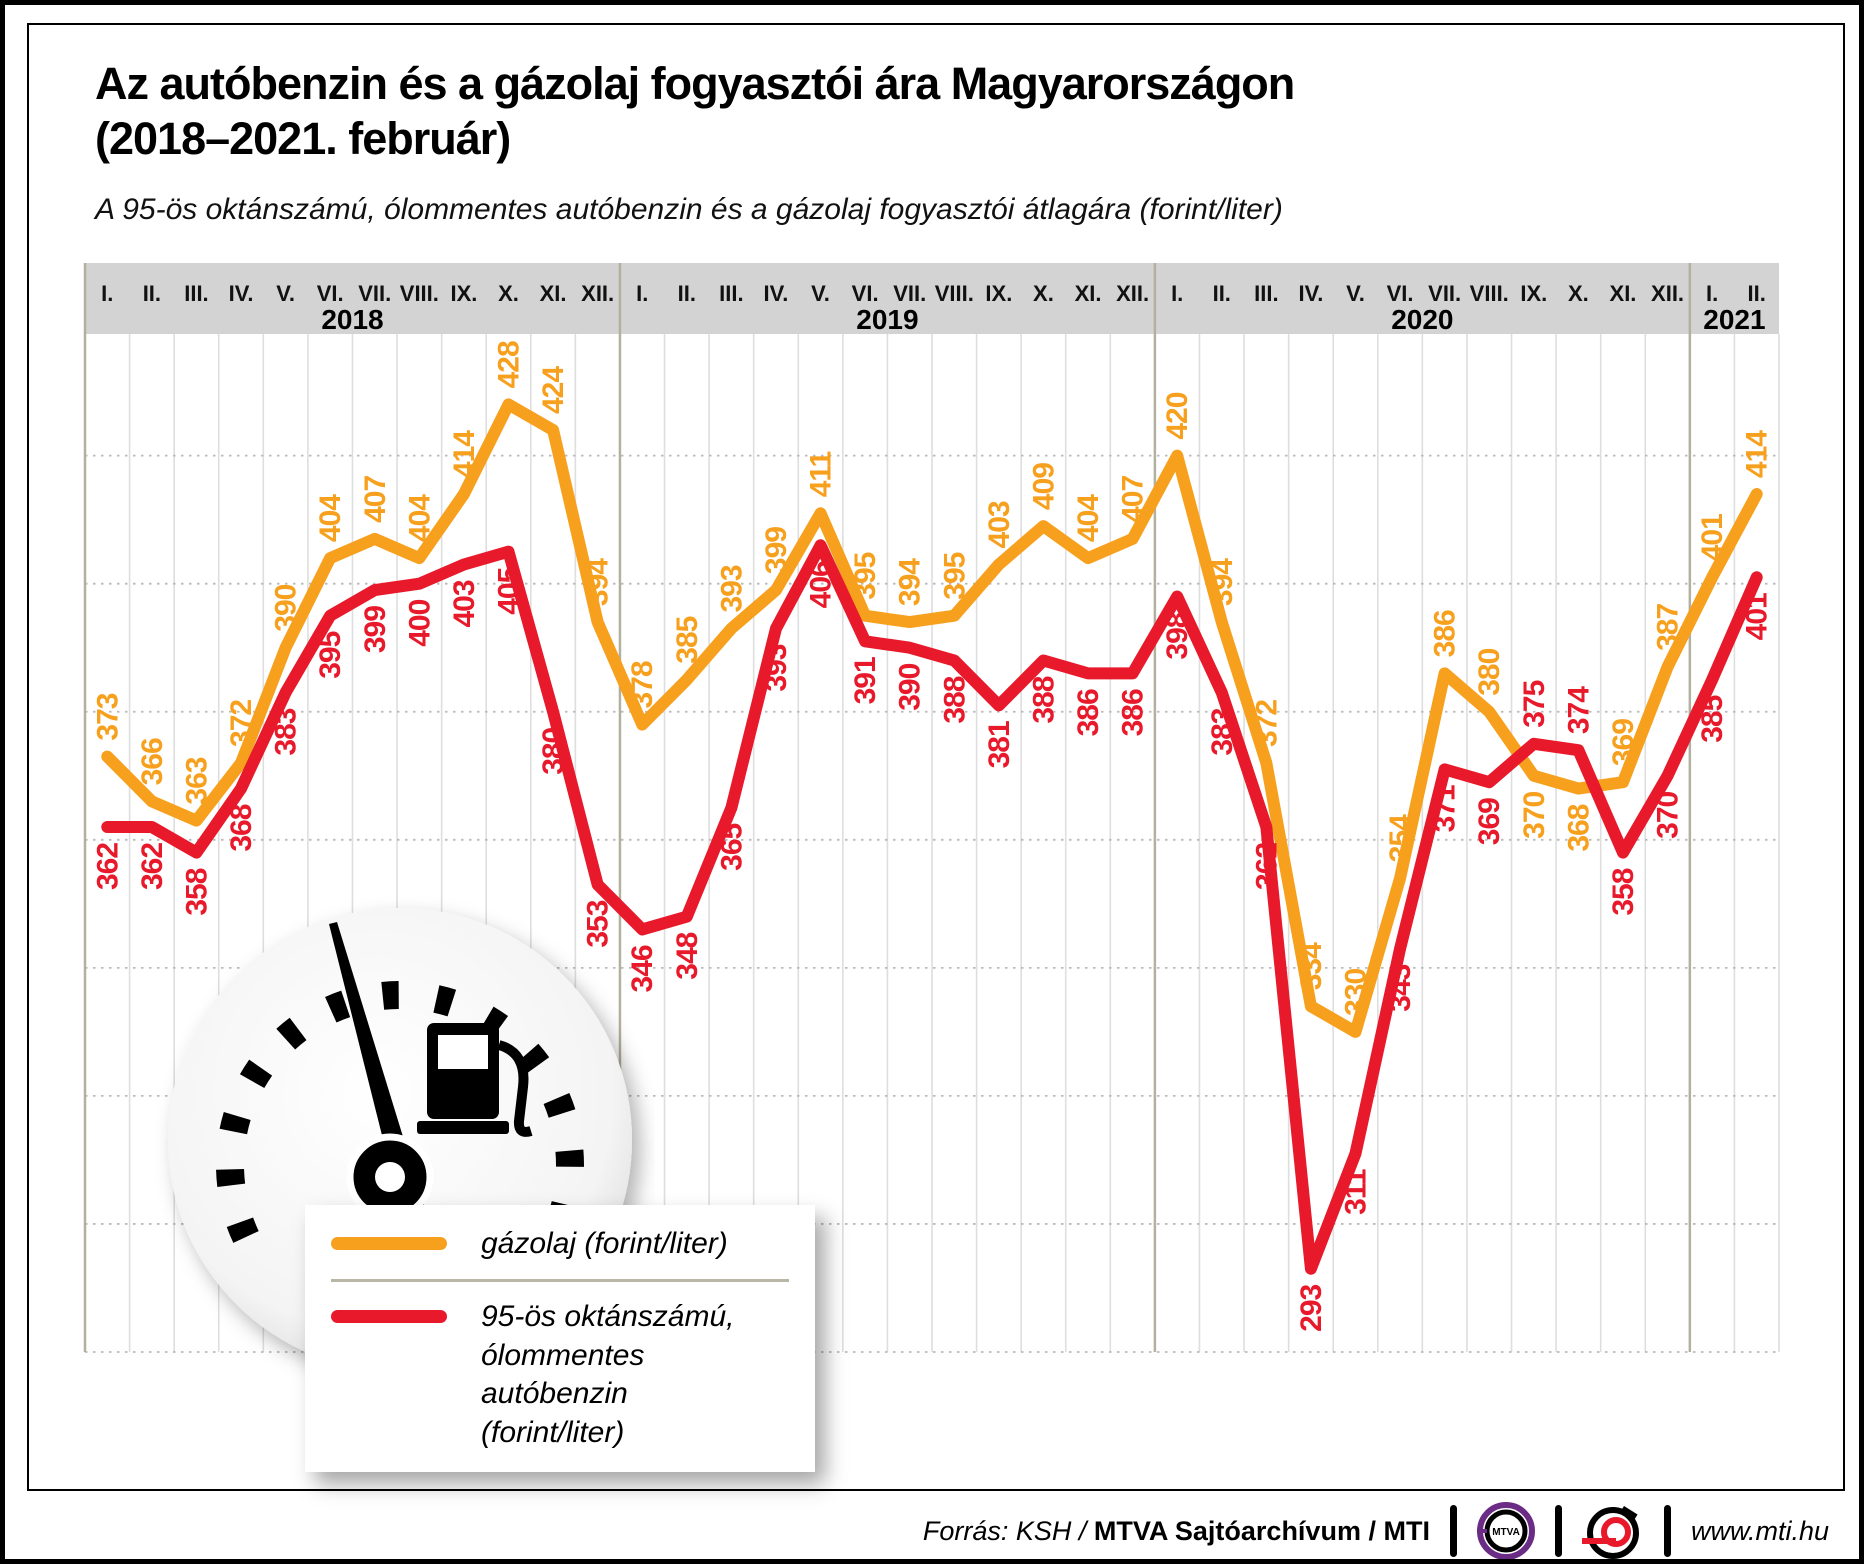  Describe the element at coordinates (1759, 1530) in the screenshot. I see `website-url: www.mti.hu` at that location.